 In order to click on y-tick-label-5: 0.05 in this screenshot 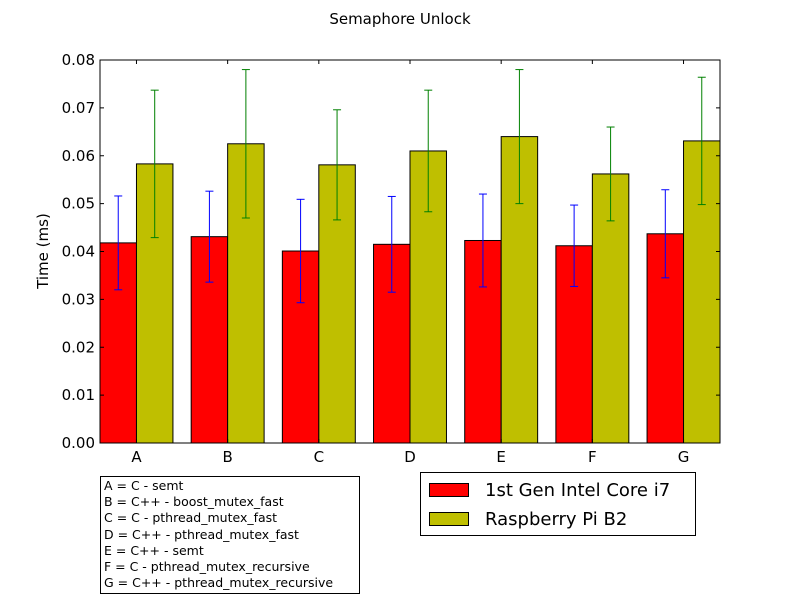, I will do `click(78, 204)`.